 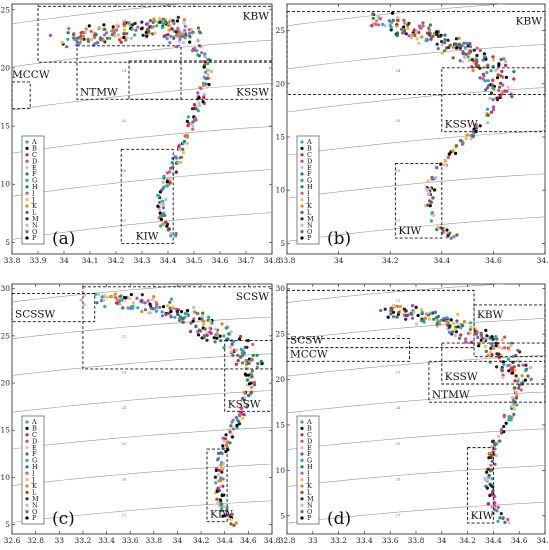 What do you see at coordinates (220, 260) in the screenshot?
I see `x-tick-label: 34.6` at bounding box center [220, 260].